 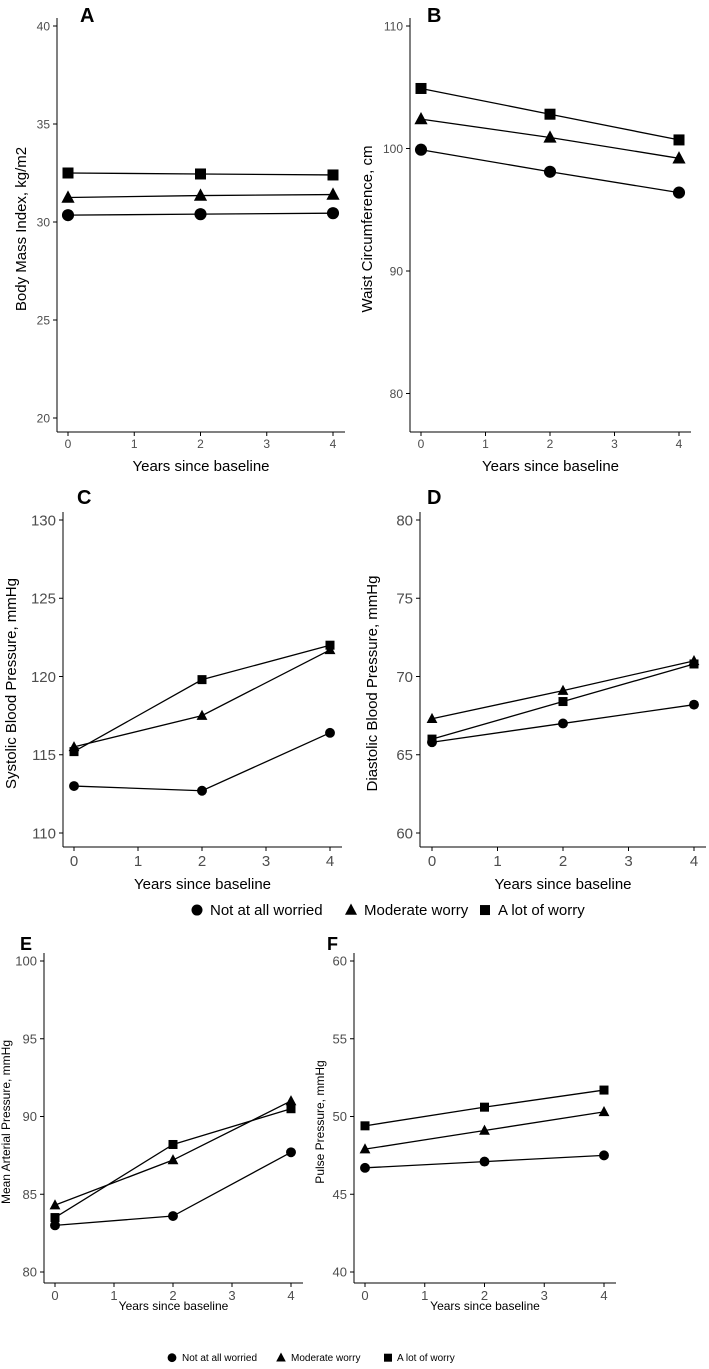 I want to click on y-tick-label: 110, so click(x=44, y=833).